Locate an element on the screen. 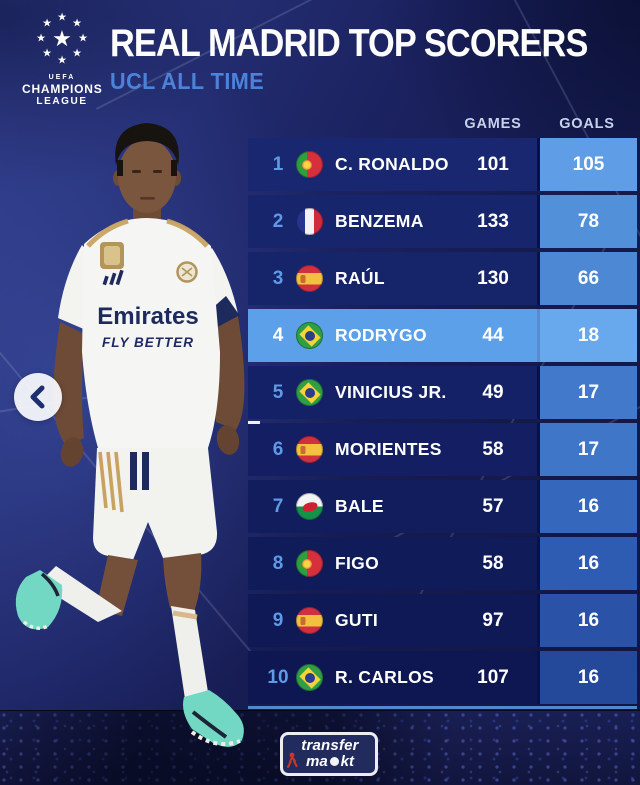 Image resolution: width=640 pixels, height=785 pixels. player-name-label: RODRYGO is located at coordinates (381, 335).